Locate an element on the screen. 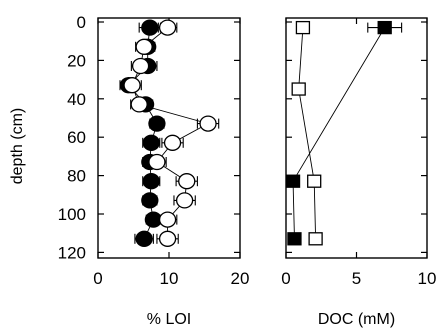 The image size is (438, 329). loi-ytick-label: 100 is located at coordinates (72, 214).